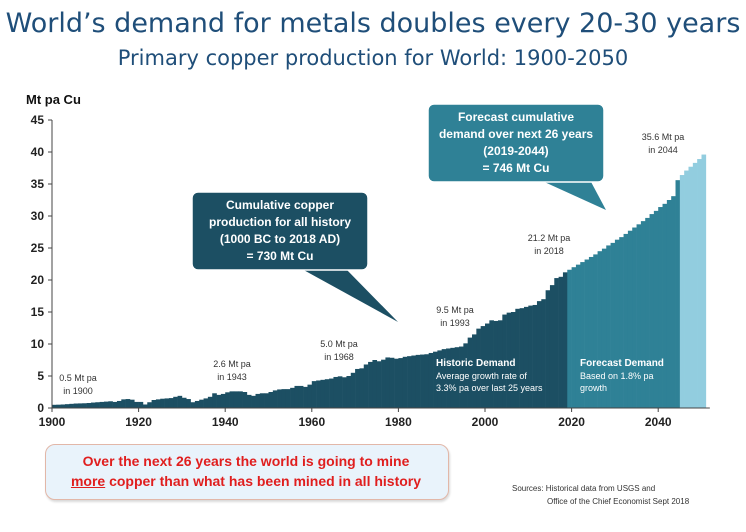  What do you see at coordinates (336, 392) in the screenshot?
I see `bar-historic-1965` at bounding box center [336, 392].